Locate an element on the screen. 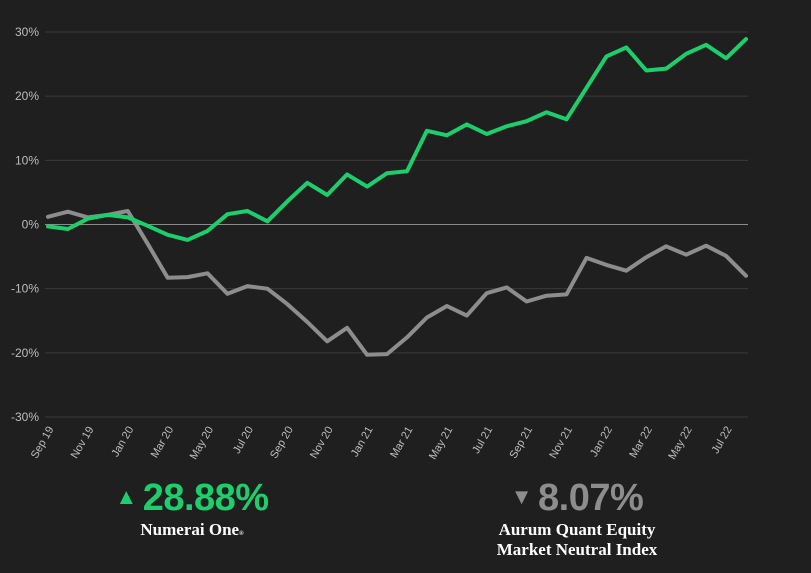 This screenshot has height=573, width=811. x-tick-label: Jul 22 is located at coordinates (722, 440).